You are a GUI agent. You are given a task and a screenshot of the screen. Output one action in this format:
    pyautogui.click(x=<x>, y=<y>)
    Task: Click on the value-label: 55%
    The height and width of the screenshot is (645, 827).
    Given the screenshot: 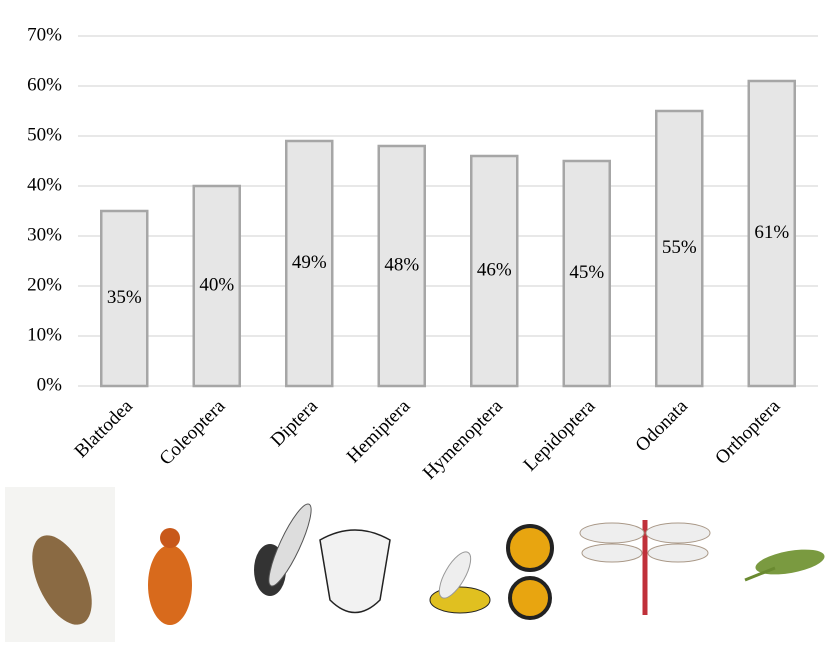 What is the action you would take?
    pyautogui.click(x=679, y=247)
    